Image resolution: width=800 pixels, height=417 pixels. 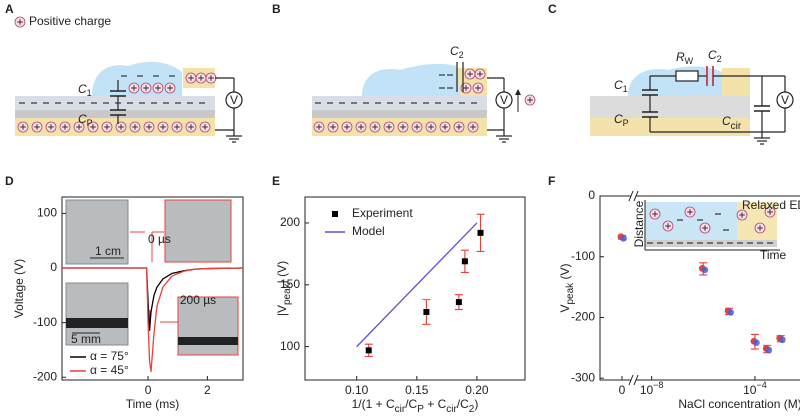 I want to click on tick-exponent: −4, so click(x=761, y=385).